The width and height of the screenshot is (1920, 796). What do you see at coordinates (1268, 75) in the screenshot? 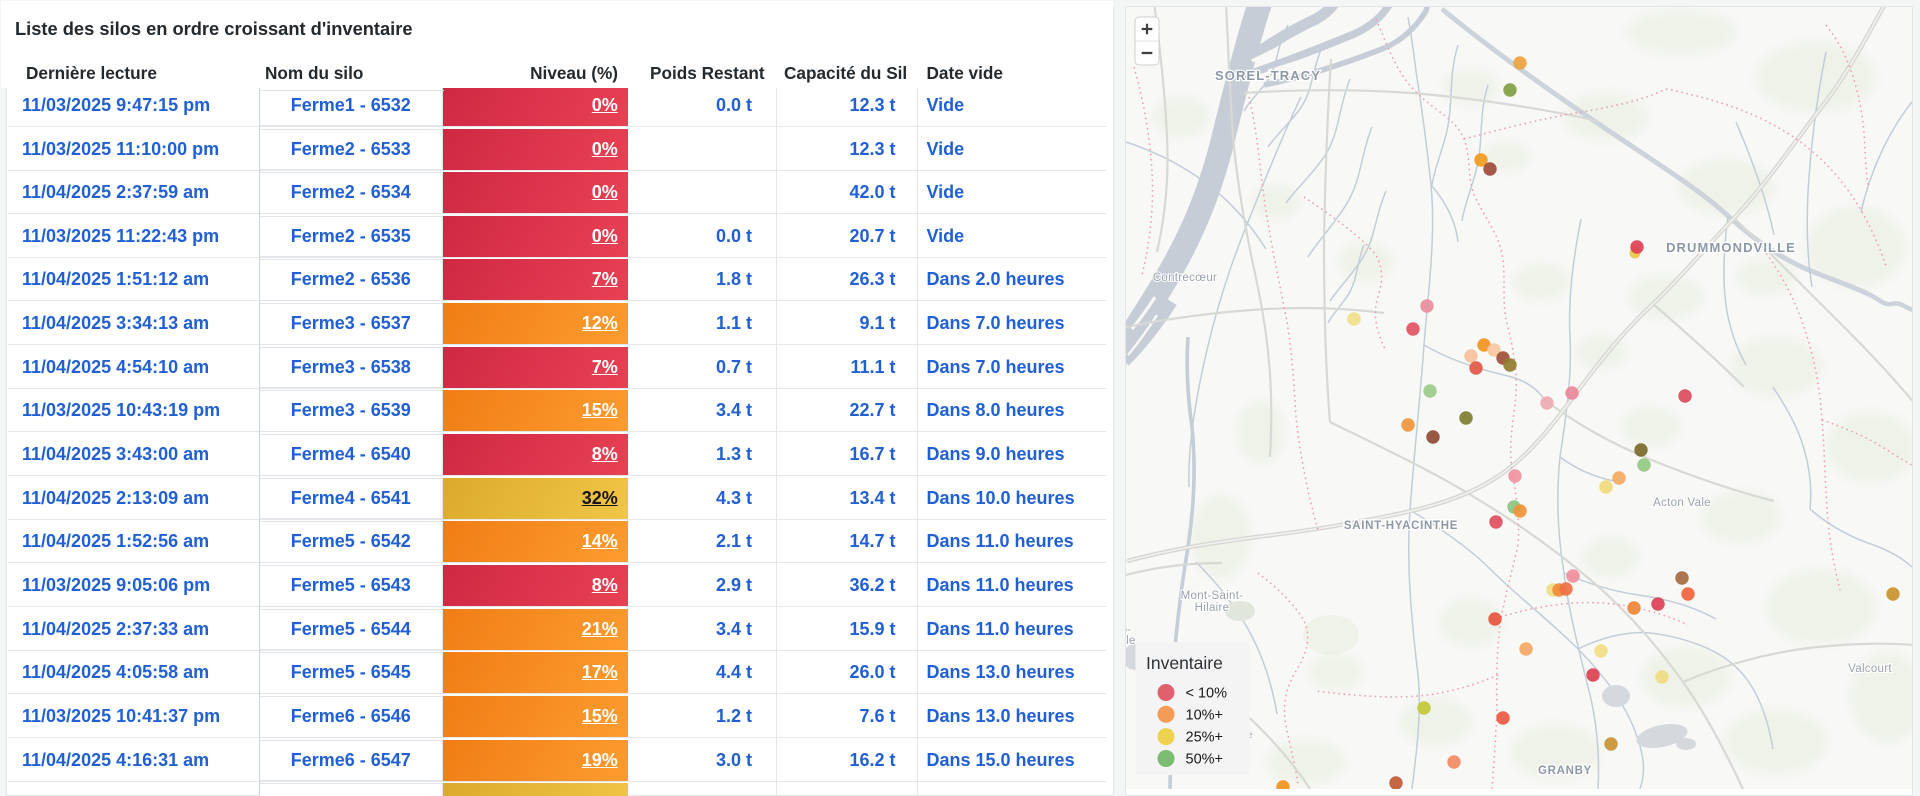
I see `svg-text: SOREL-TRACY` at bounding box center [1268, 75].